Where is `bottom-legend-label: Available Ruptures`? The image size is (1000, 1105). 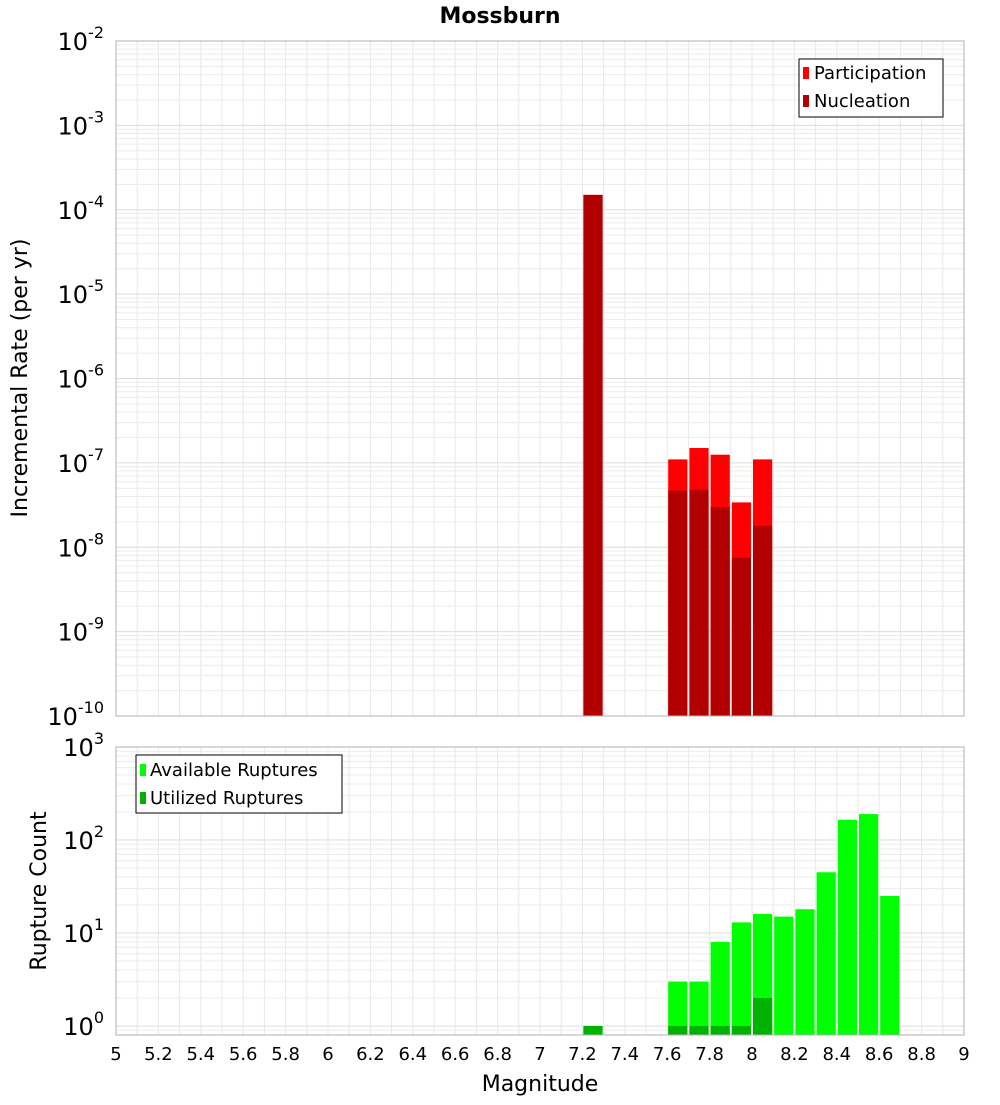 bottom-legend-label: Available Ruptures is located at coordinates (234, 770).